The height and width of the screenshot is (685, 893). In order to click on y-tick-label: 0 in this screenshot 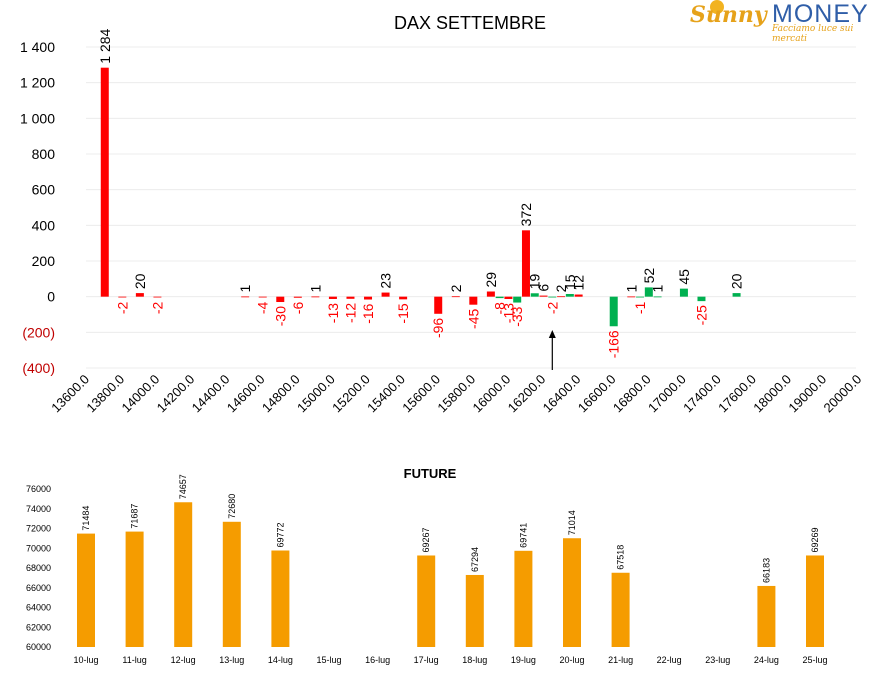, I will do `click(51, 297)`.